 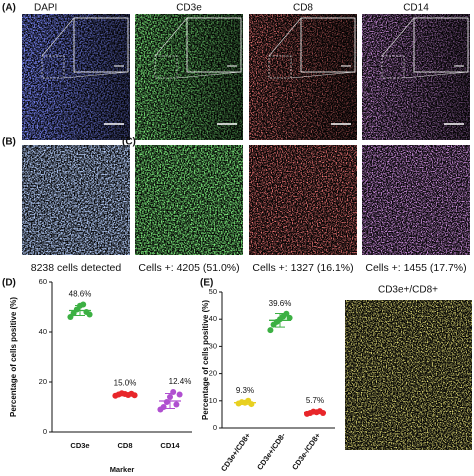 I want to click on overlay-title: CD3e+/CD8+, so click(x=408, y=290).